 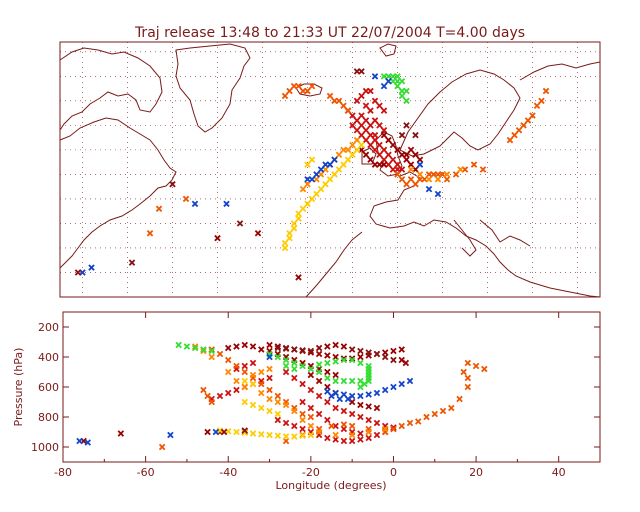 What do you see at coordinates (45, 447) in the screenshot?
I see `y-tick-label: 1000` at bounding box center [45, 447].